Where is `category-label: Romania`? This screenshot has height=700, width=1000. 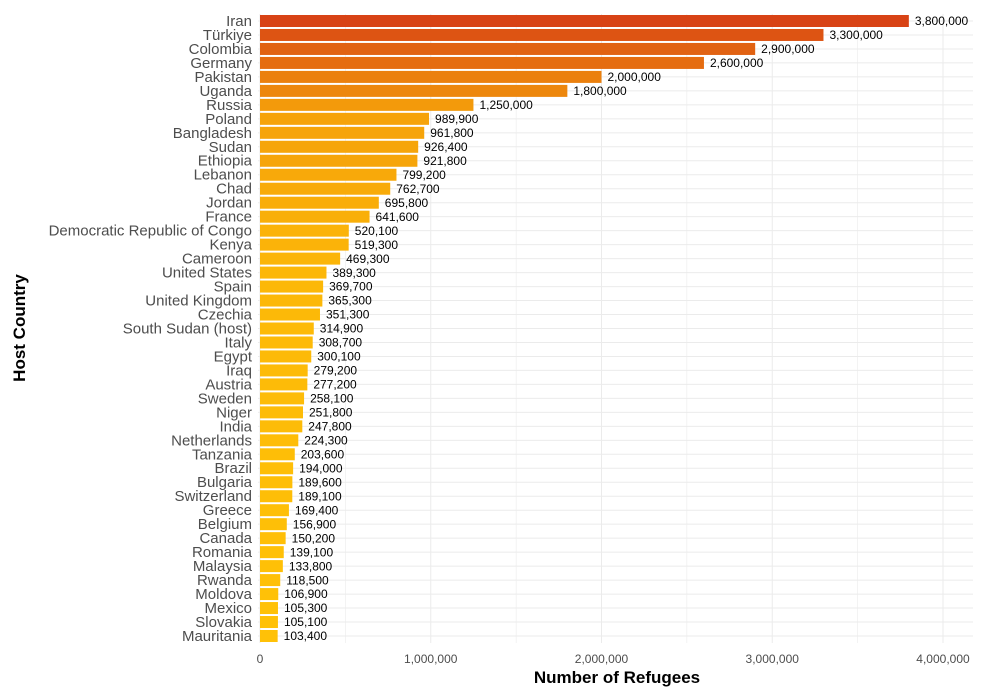
category-label: Romania is located at coordinates (222, 552).